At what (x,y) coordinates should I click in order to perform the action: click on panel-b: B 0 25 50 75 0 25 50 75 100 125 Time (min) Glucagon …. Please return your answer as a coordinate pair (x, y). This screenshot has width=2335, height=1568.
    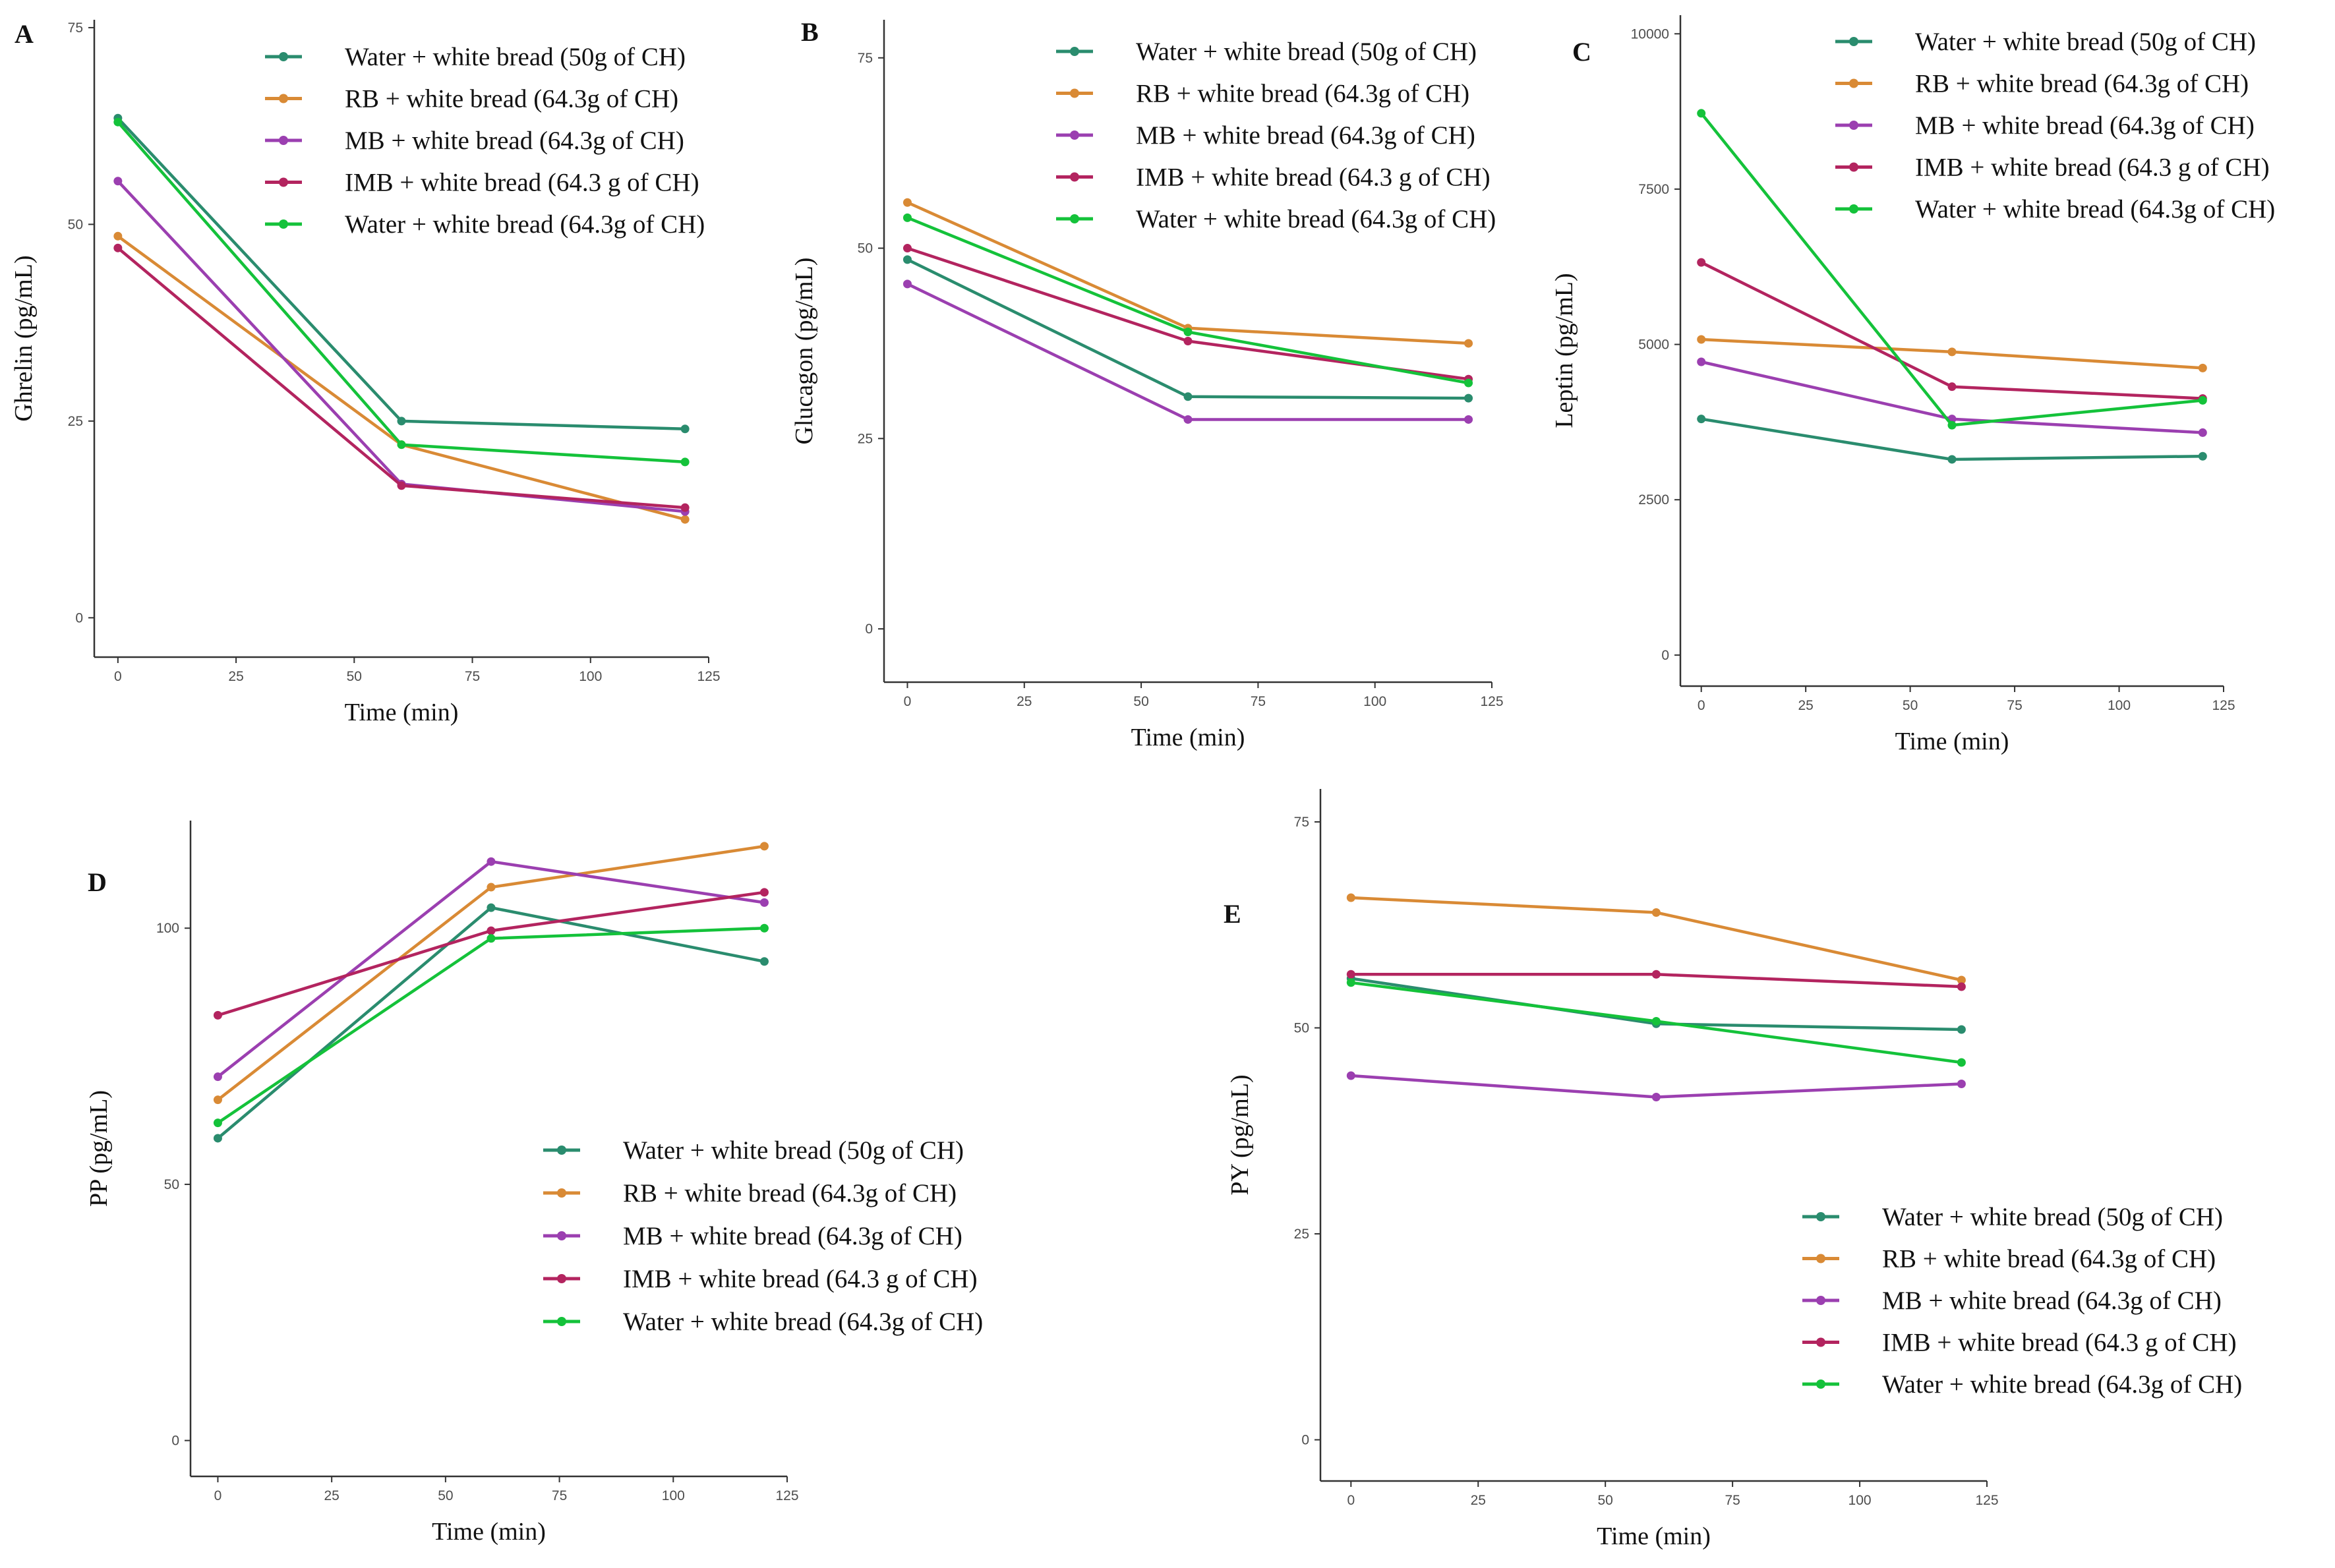
    Looking at the image, I should click on (1147, 384).